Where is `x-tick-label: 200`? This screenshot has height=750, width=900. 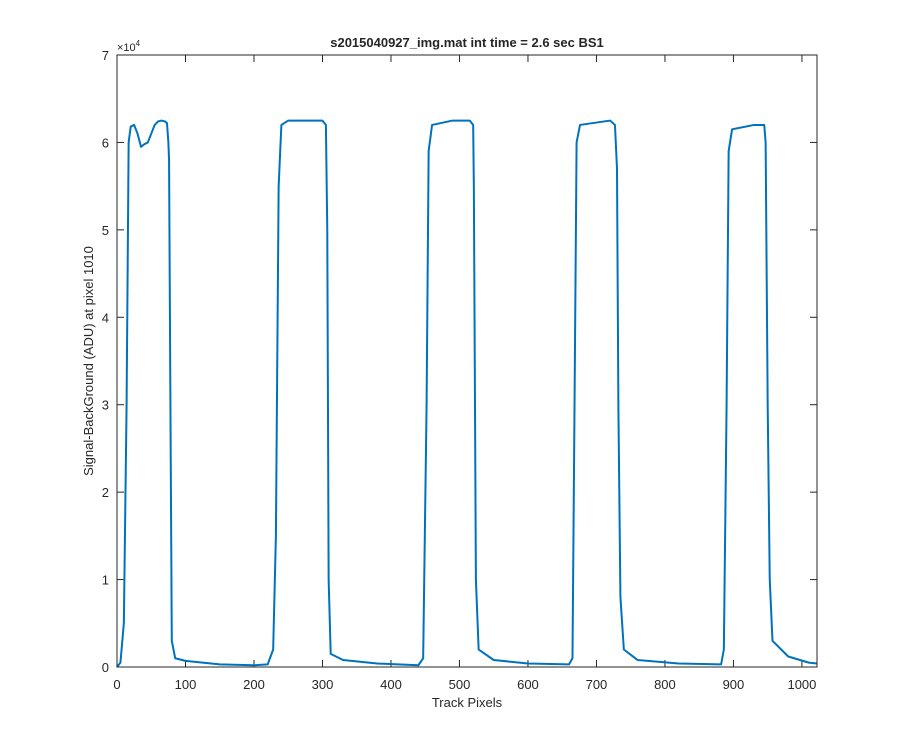 x-tick-label: 200 is located at coordinates (254, 684).